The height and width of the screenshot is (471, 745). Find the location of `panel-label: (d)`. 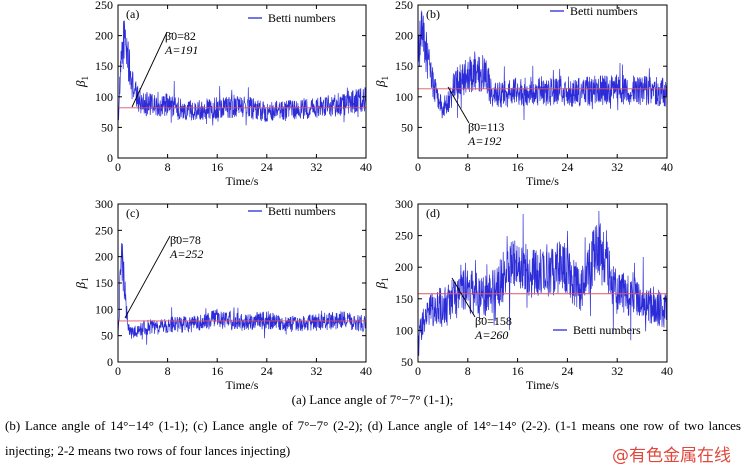

panel-label: (d) is located at coordinates (433, 213).